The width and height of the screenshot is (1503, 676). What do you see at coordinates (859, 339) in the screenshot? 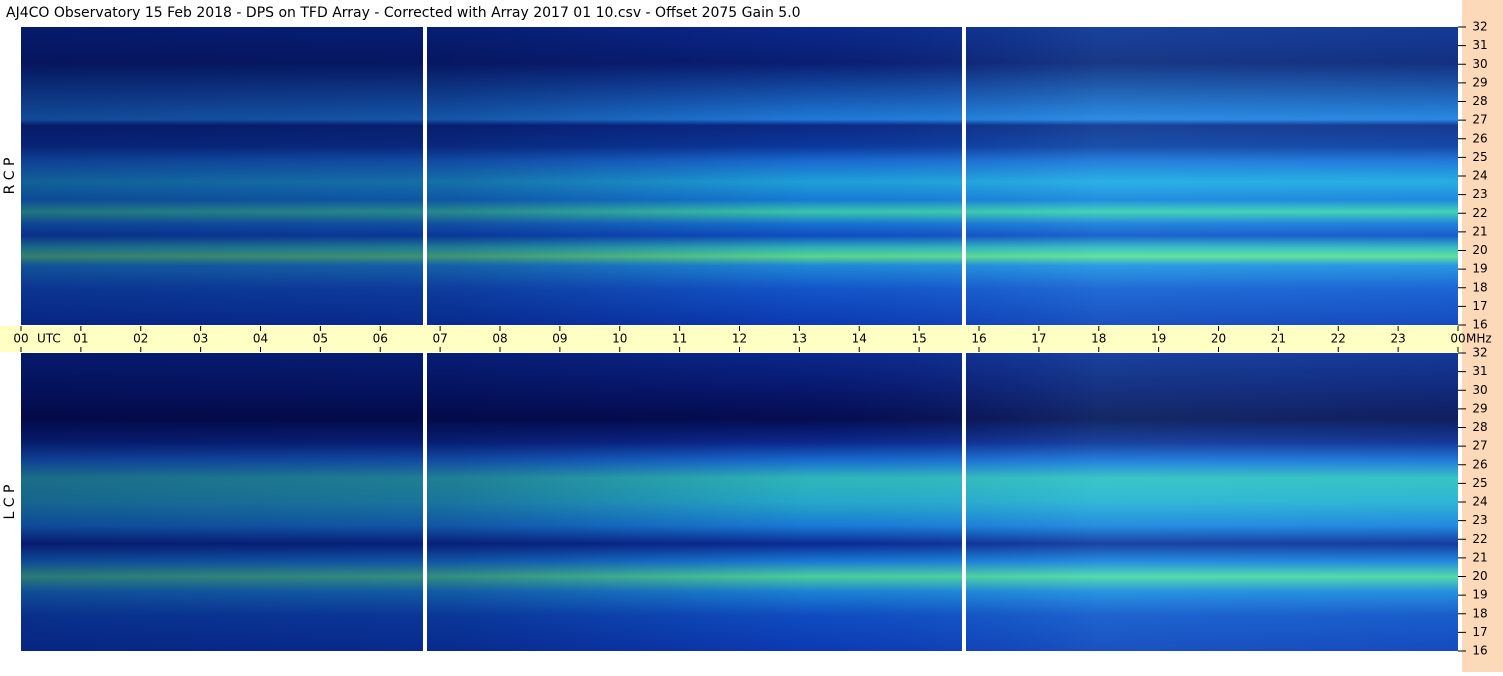
I see `x-tick-label: 14` at bounding box center [859, 339].